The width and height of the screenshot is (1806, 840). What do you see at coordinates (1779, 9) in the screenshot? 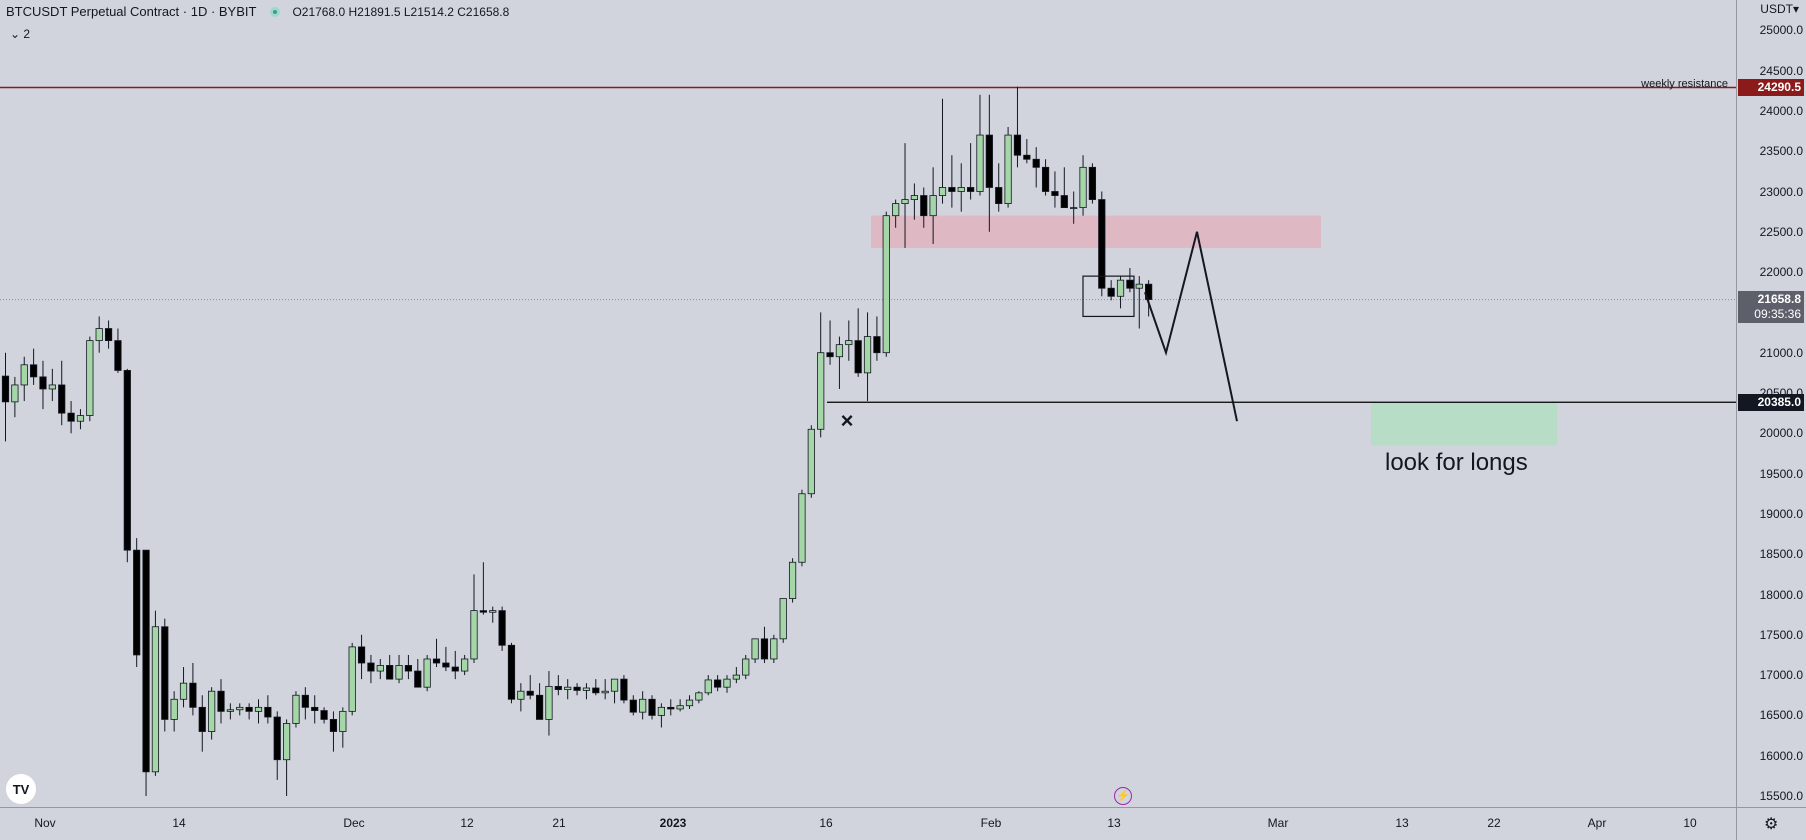
I see `currency-selector: USDT▾` at bounding box center [1779, 9].